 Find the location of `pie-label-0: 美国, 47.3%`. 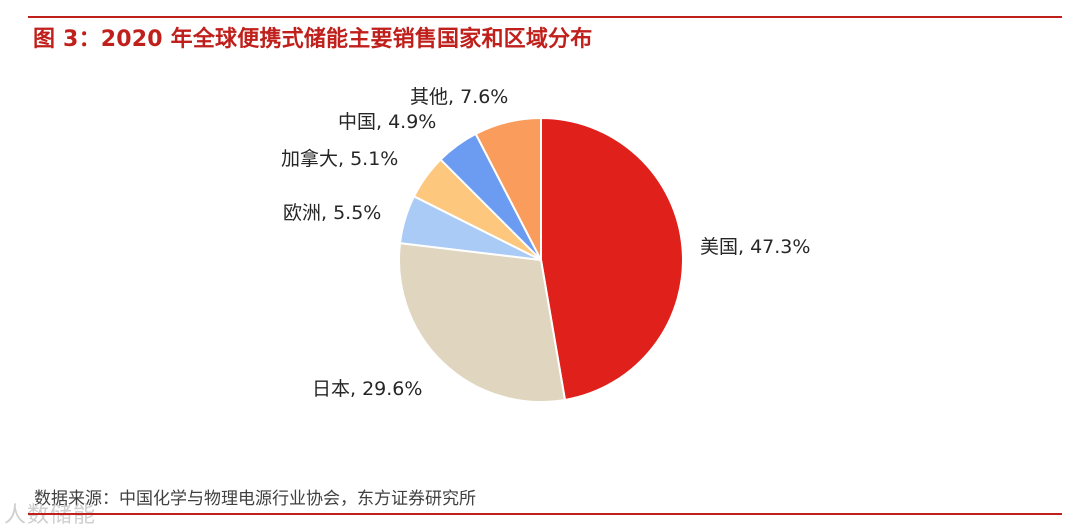

pie-label-0: 美国, 47.3% is located at coordinates (755, 247).